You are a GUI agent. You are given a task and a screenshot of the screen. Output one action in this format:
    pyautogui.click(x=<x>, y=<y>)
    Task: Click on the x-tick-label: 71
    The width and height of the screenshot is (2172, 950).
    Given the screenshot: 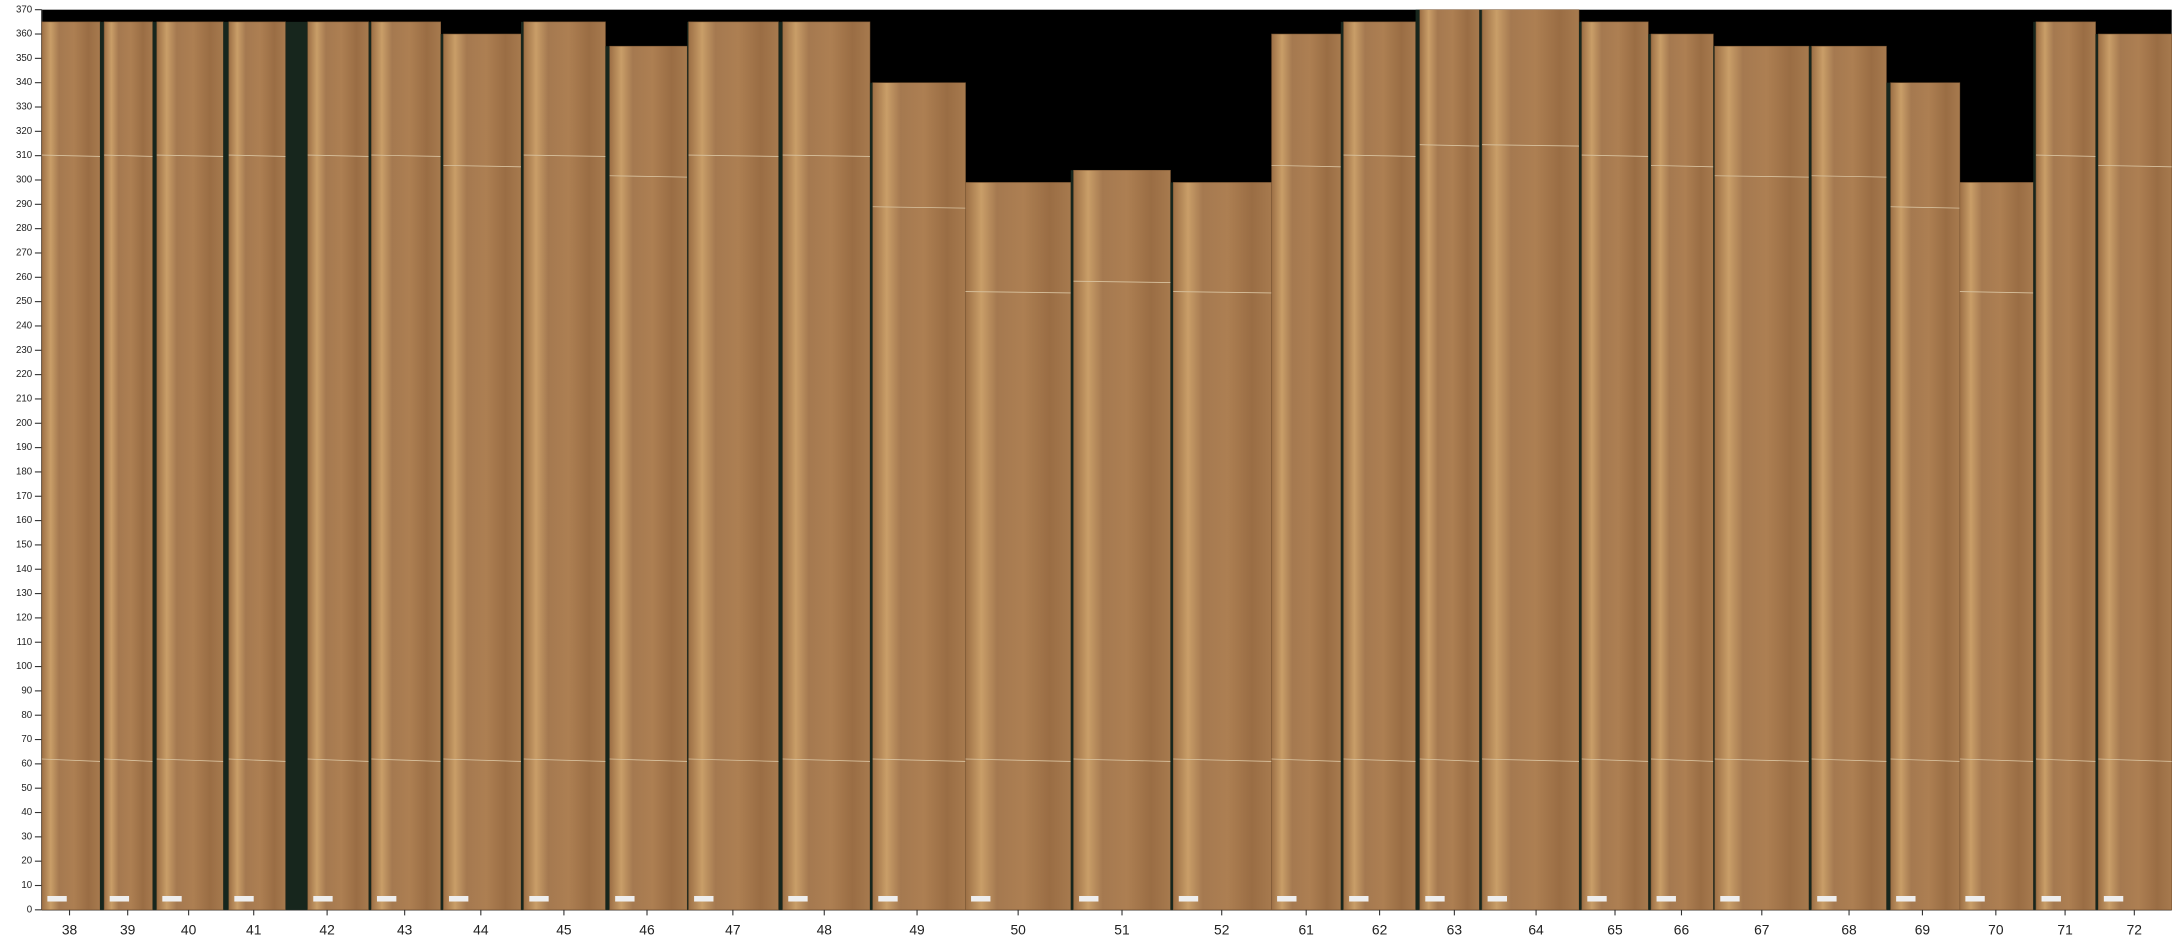 What is the action you would take?
    pyautogui.click(x=2065, y=929)
    